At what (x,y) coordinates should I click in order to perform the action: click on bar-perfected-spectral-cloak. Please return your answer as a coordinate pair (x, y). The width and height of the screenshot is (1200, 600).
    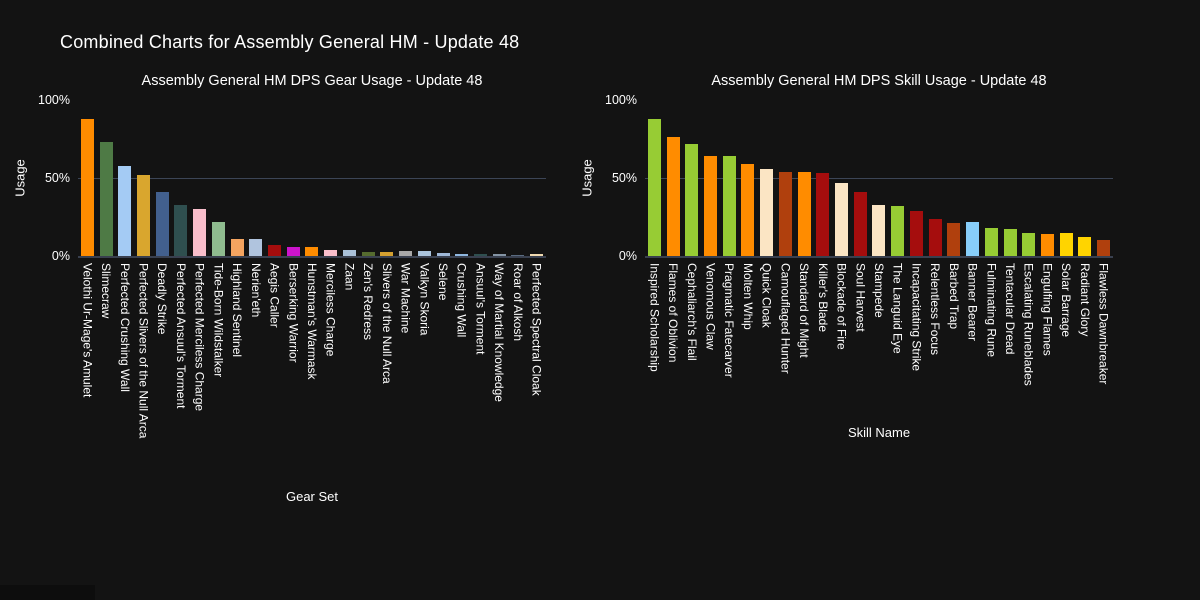
    Looking at the image, I should click on (537, 254).